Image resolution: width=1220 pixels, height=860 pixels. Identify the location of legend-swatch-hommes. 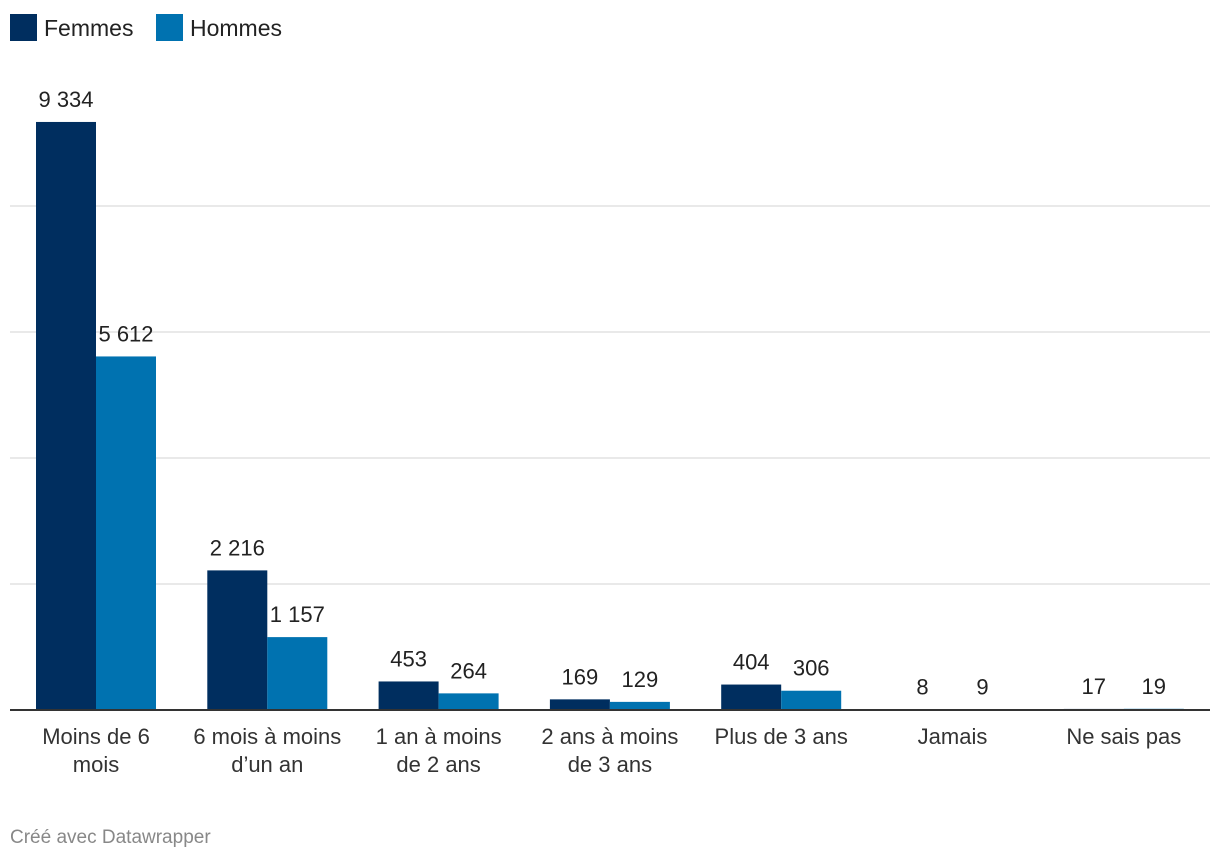
(169, 27).